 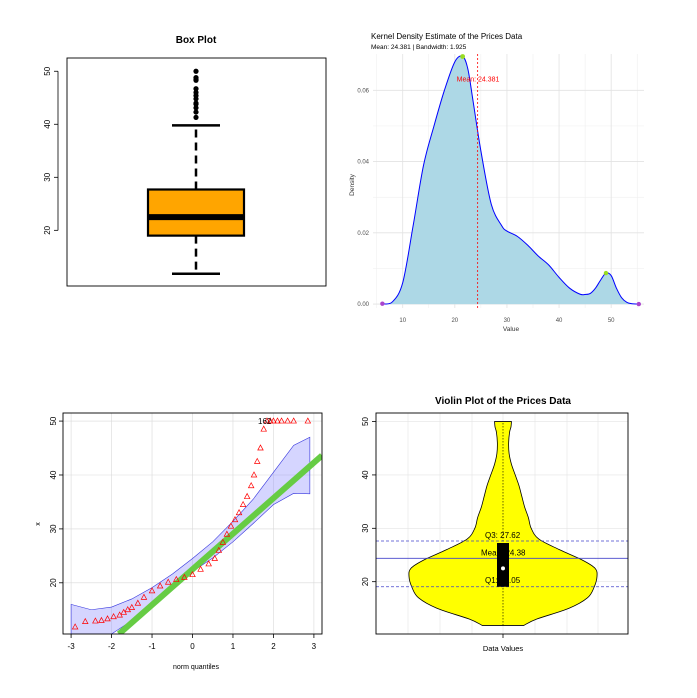 What do you see at coordinates (365, 421) in the screenshot?
I see `violin-y-tick-label: 50` at bounding box center [365, 421].